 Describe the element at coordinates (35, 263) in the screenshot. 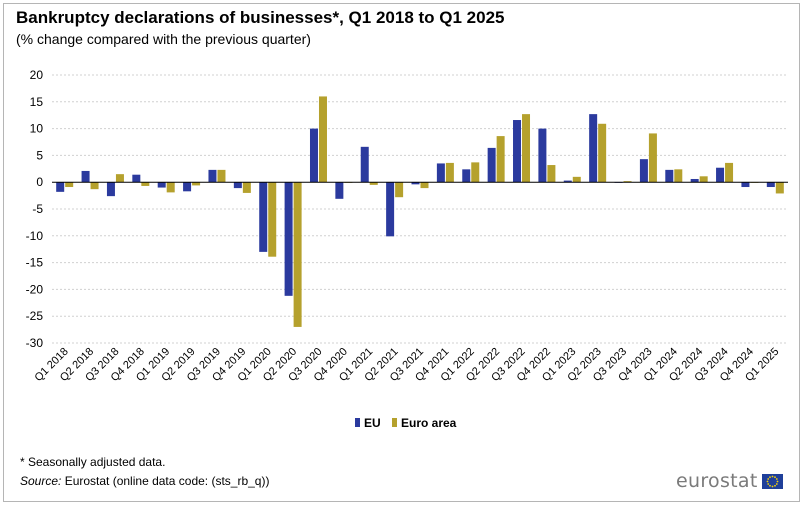

I see `y-tick-label: -15` at that location.